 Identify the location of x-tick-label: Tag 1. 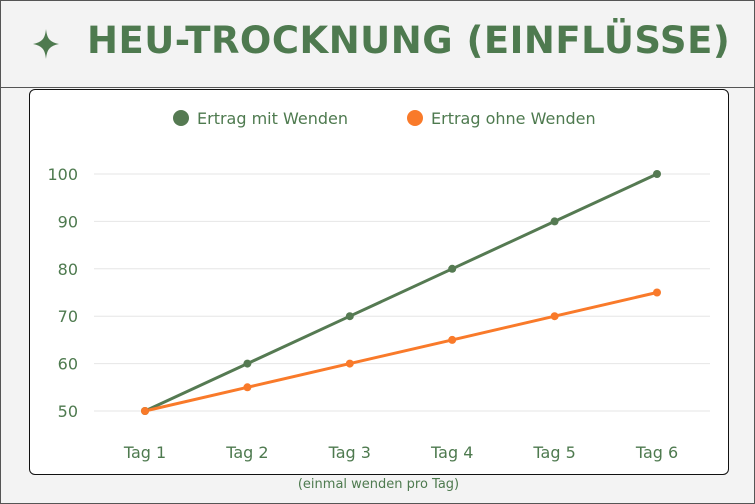
(144, 452).